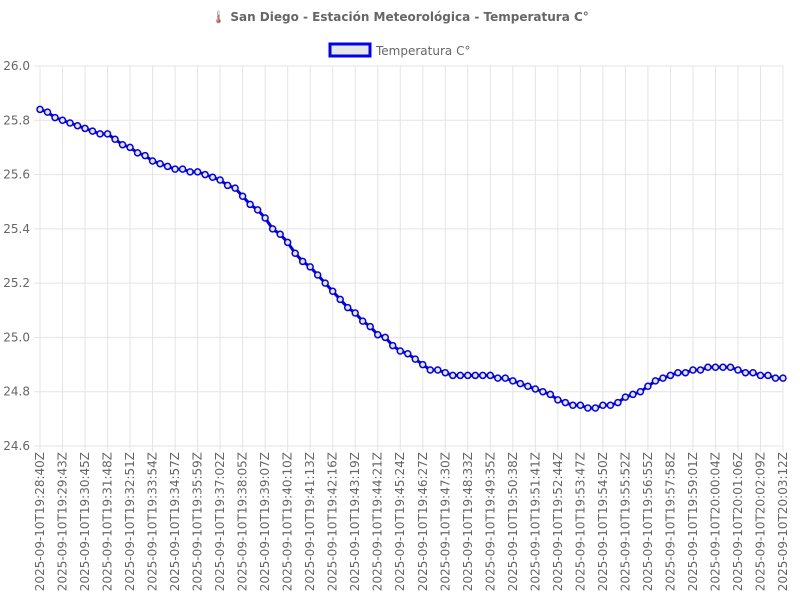 This screenshot has width=800, height=600. What do you see at coordinates (422, 51) in the screenshot?
I see `legend-label: Temperatura C°` at bounding box center [422, 51].